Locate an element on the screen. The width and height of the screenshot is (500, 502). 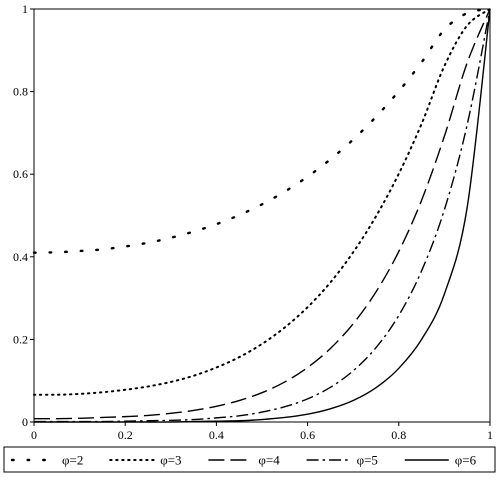
legend: φ=2 φ=3 φ=4 φ=5 φ=6 is located at coordinates (249, 459).